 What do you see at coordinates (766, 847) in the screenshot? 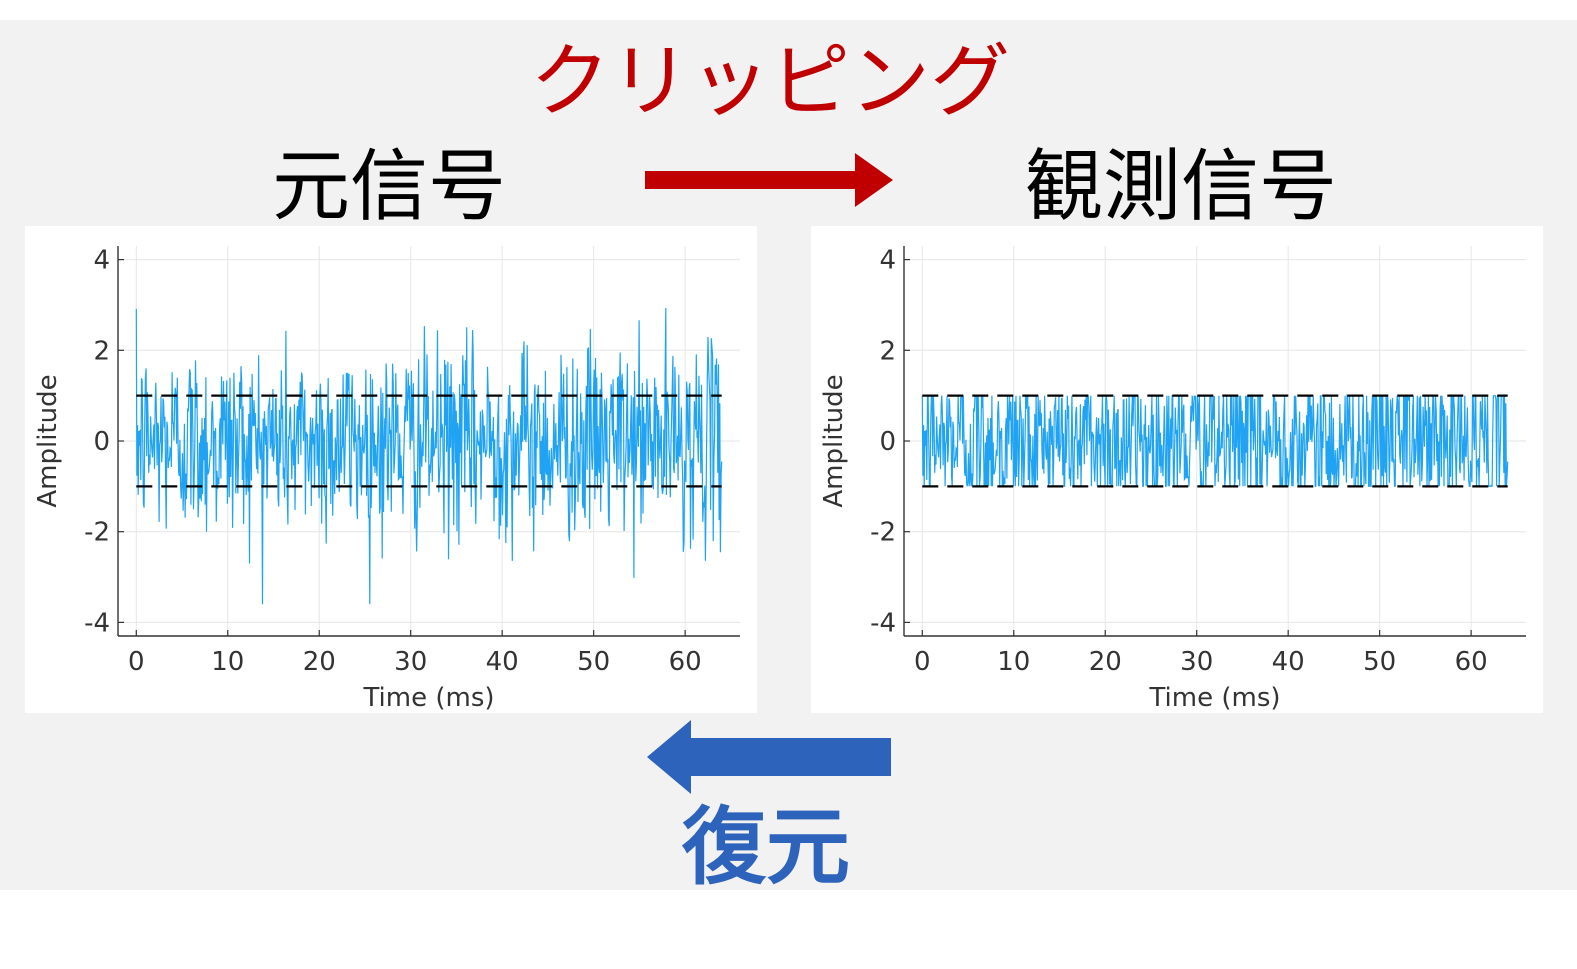
I see `restore-label: 復元` at bounding box center [766, 847].